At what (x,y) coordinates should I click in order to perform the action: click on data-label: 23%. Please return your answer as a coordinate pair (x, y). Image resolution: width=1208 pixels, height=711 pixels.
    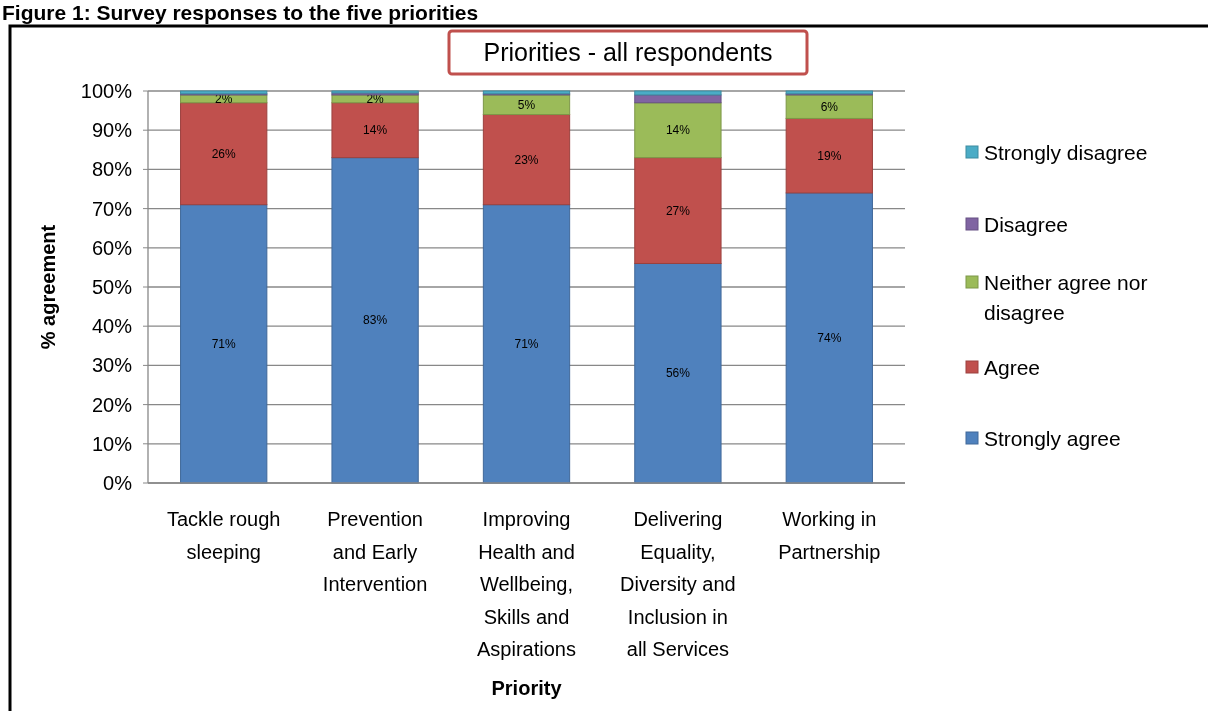
    Looking at the image, I should click on (526, 159).